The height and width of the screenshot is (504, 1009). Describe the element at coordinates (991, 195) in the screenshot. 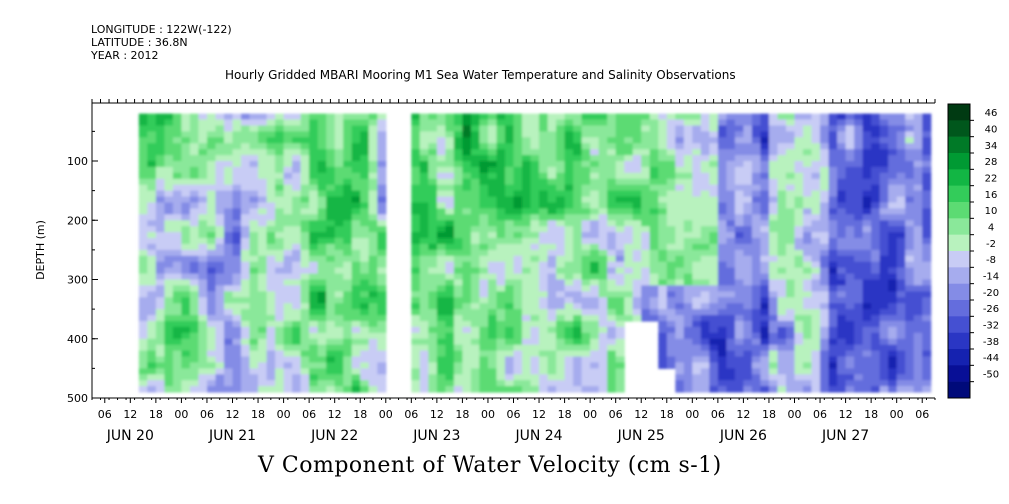

I see `colorbar-label: 16` at that location.